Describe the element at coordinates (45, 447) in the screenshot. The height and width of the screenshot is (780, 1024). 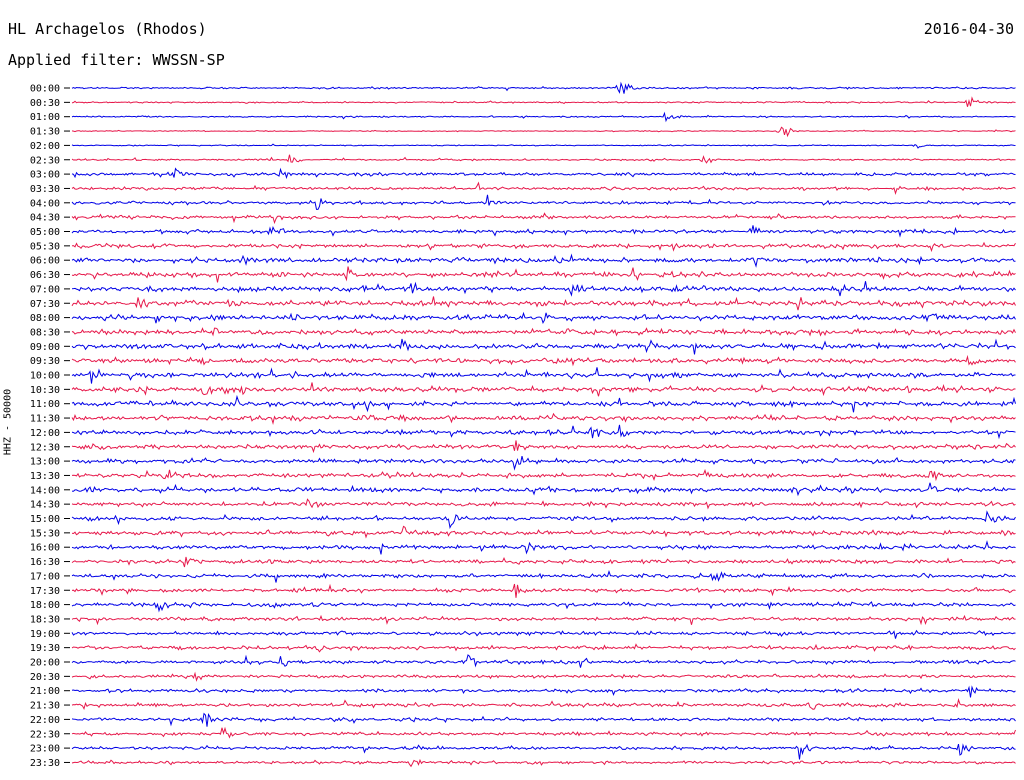
I see `trace-time-label: 12:30` at that location.